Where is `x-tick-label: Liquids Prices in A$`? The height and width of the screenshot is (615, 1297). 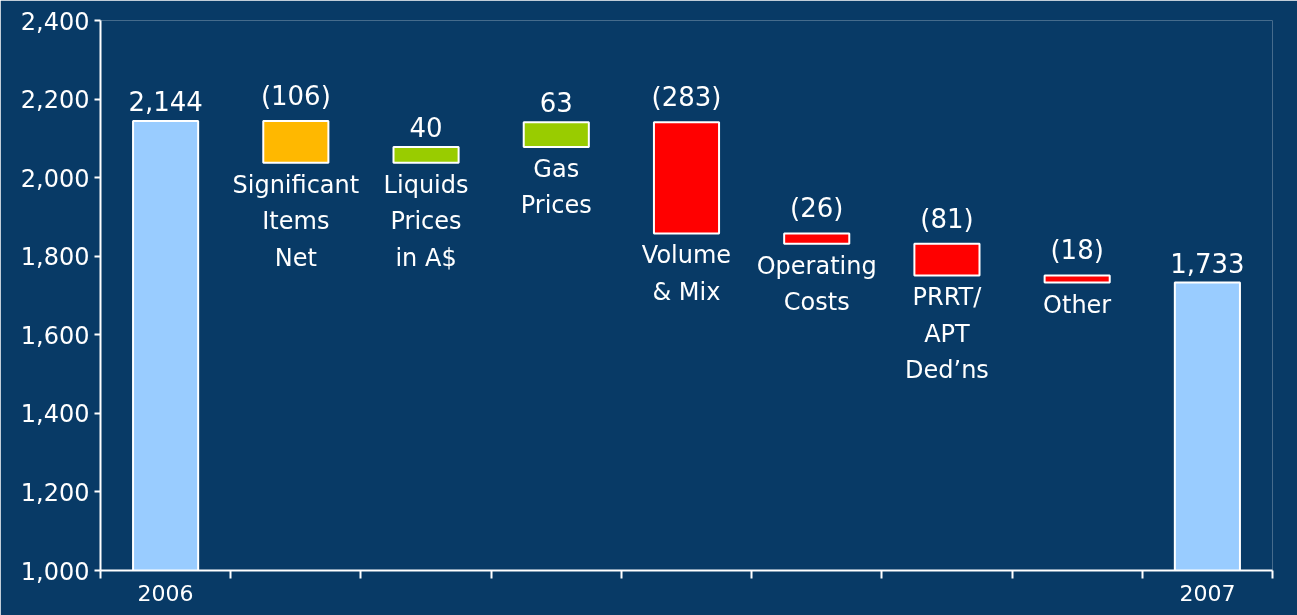 x-tick-label: Liquids Prices in A$ is located at coordinates (426, 221).